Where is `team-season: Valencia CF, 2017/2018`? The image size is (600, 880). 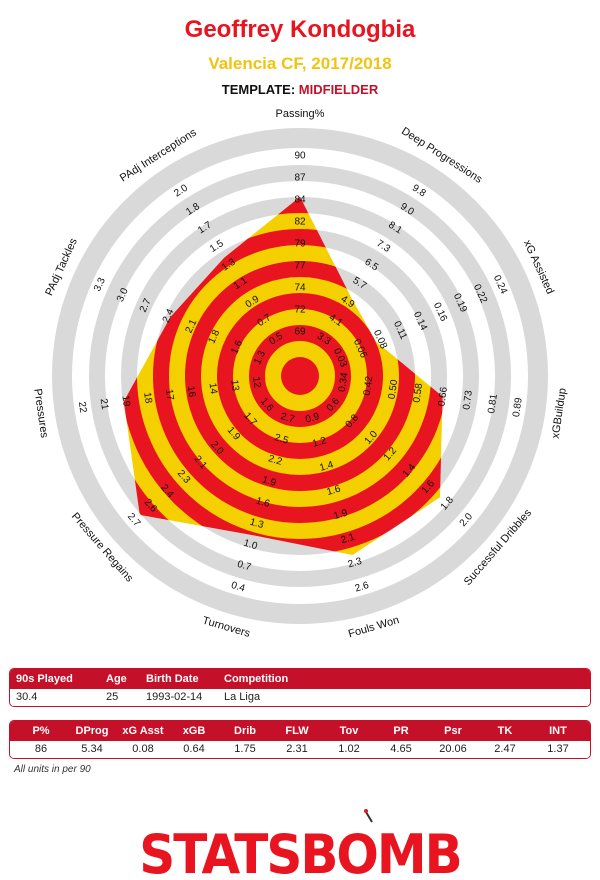
team-season: Valencia CF, 2017/2018 is located at coordinates (300, 63).